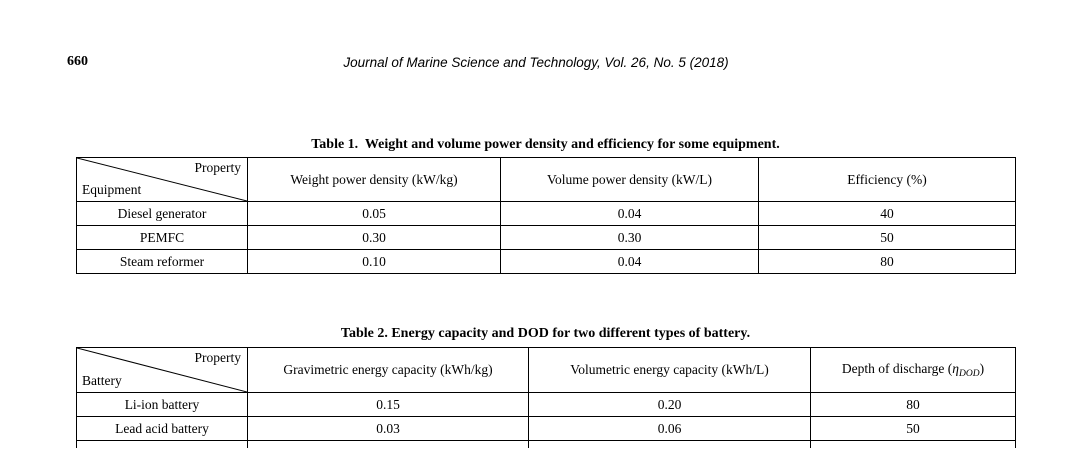 This screenshot has height=462, width=1079. Describe the element at coordinates (887, 179) in the screenshot. I see `table1-col-header: Efficiency (%)` at that location.